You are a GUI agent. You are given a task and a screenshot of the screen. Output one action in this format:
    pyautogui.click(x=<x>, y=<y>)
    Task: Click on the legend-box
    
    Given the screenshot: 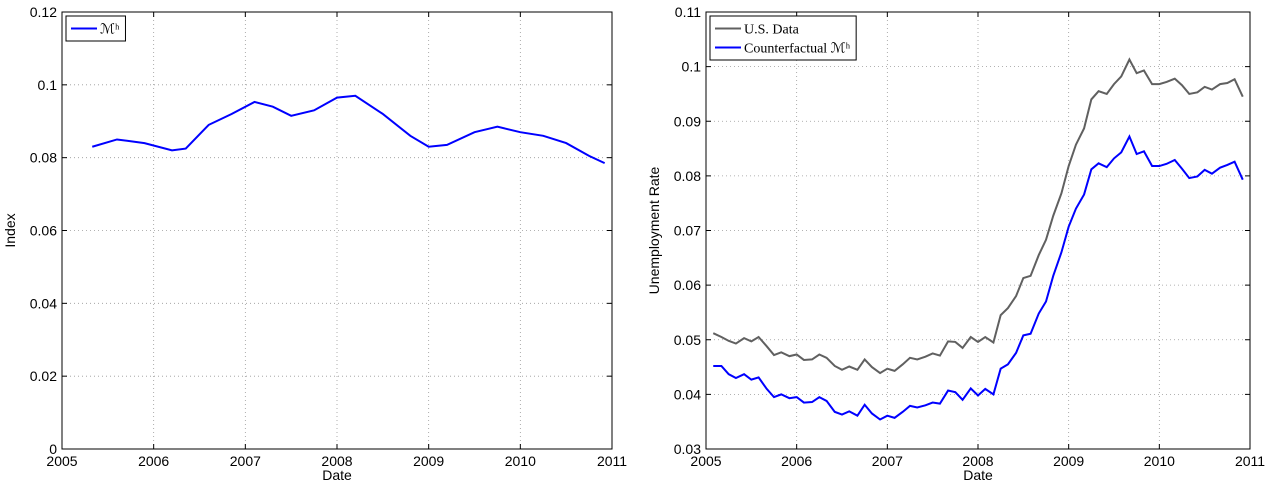 What is the action you would take?
    pyautogui.click(x=783, y=38)
    